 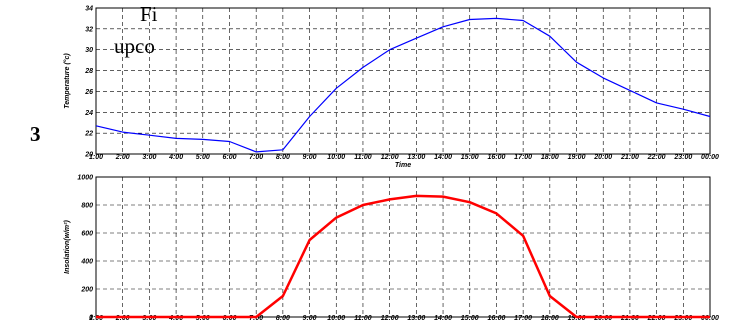 I want to click on y-tick-label: 26, so click(x=88, y=92).